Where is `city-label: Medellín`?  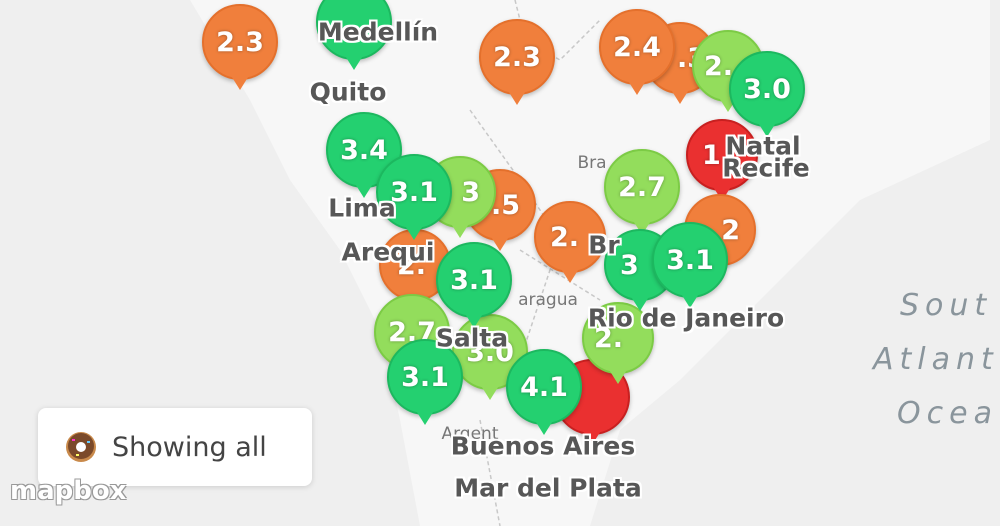 city-label: Medellín is located at coordinates (378, 32).